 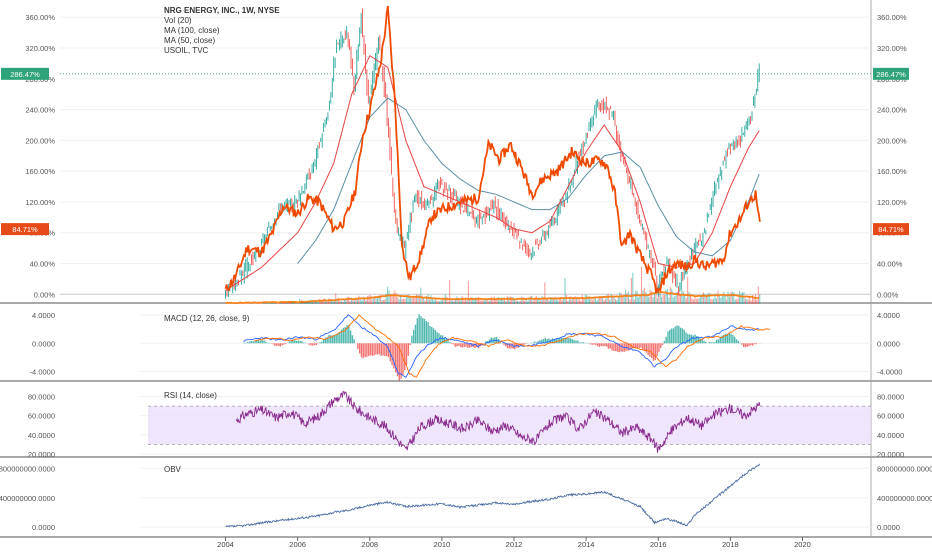 I want to click on price-tick-left: 40.00%, so click(x=43, y=264).